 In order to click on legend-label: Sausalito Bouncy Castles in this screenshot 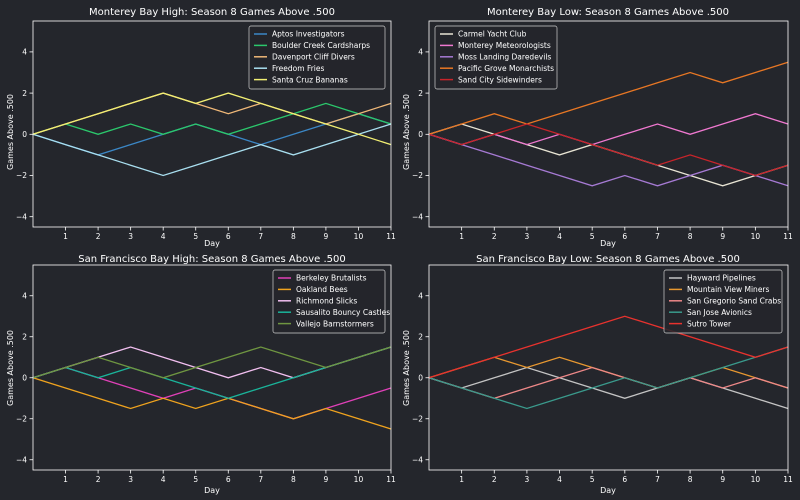, I will do `click(343, 312)`.